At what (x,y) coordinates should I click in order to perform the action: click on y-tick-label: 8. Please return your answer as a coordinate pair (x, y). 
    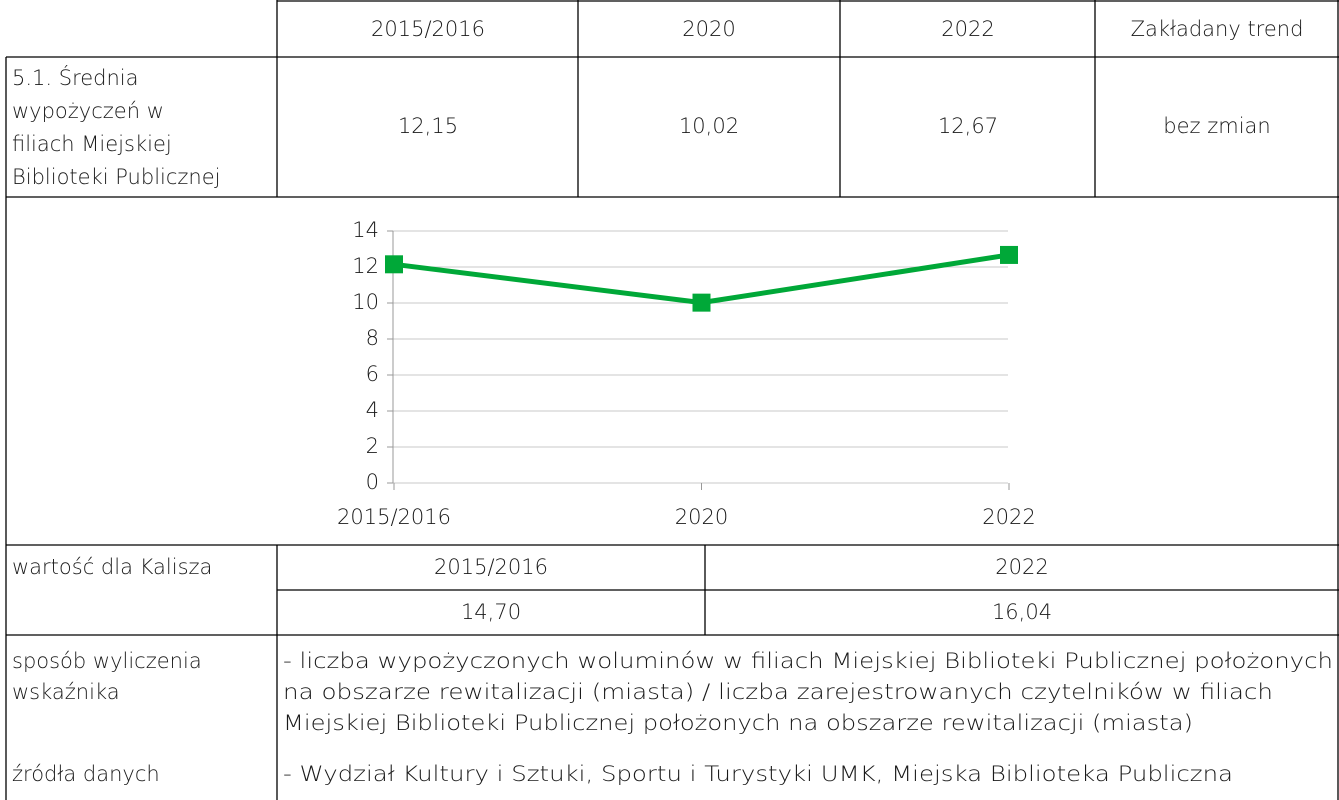
    Looking at the image, I should click on (372, 338).